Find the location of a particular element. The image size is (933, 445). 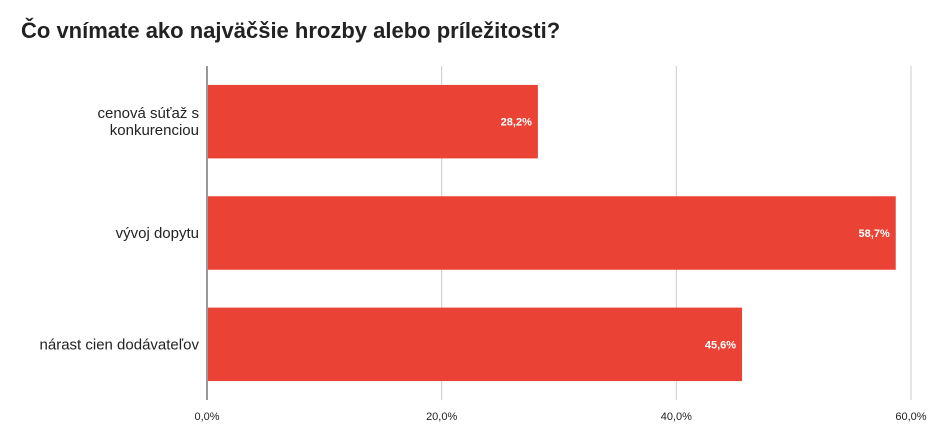

x-tick-label: 40,0% is located at coordinates (676, 417).